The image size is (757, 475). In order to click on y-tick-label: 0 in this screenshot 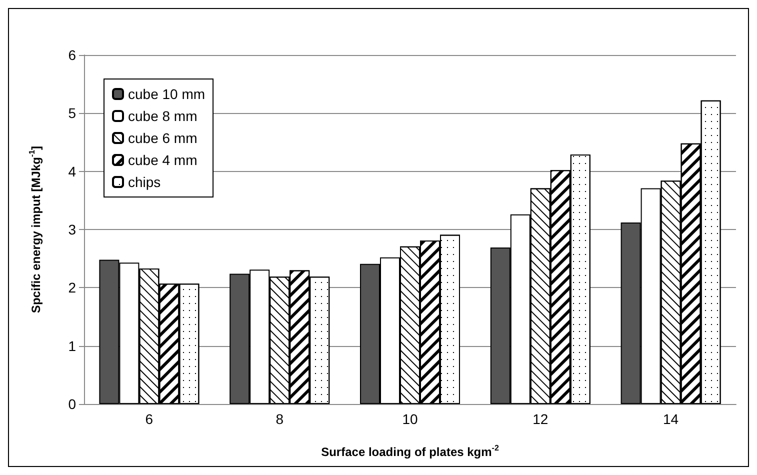, I will do `click(72, 404)`.